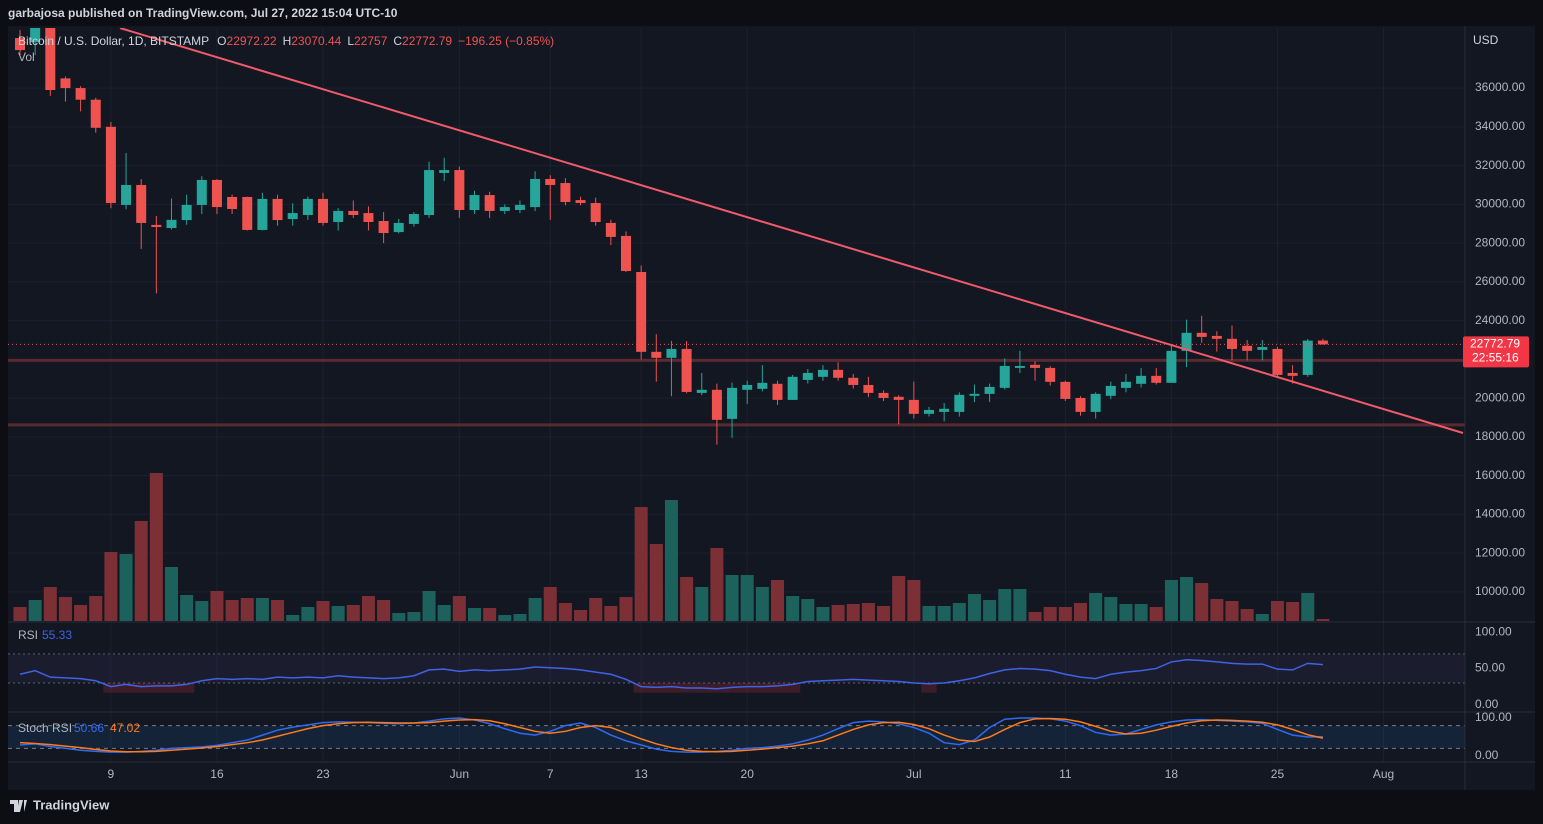 The width and height of the screenshot is (1543, 824). What do you see at coordinates (1496, 352) in the screenshot?
I see `price-label-box` at bounding box center [1496, 352].